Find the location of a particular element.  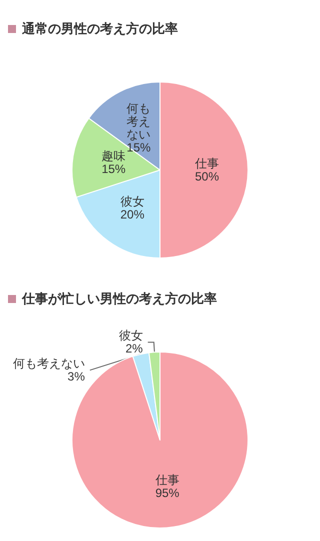

data-label: 50% is located at coordinates (207, 177).